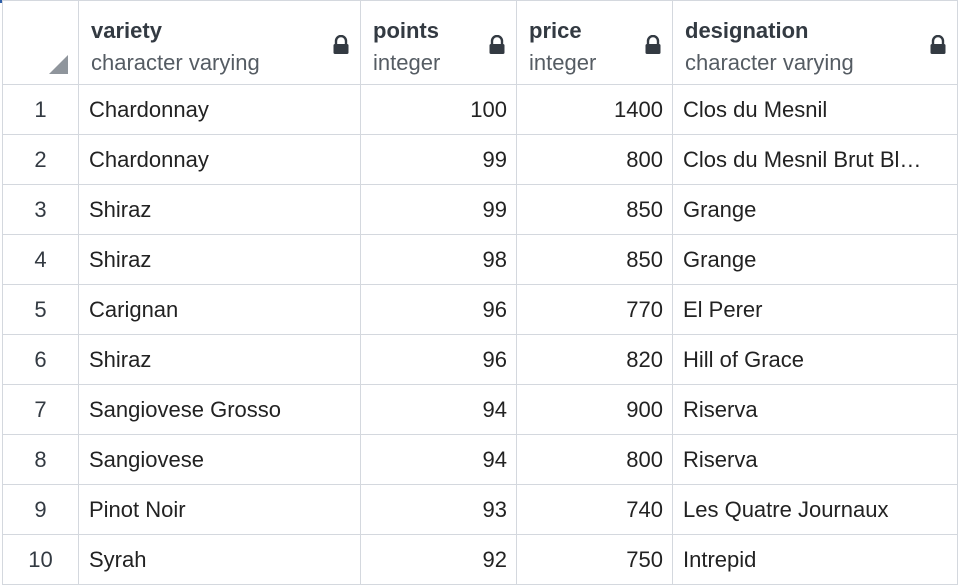 This screenshot has height=587, width=959. I want to click on select-all-corner, so click(40, 42).